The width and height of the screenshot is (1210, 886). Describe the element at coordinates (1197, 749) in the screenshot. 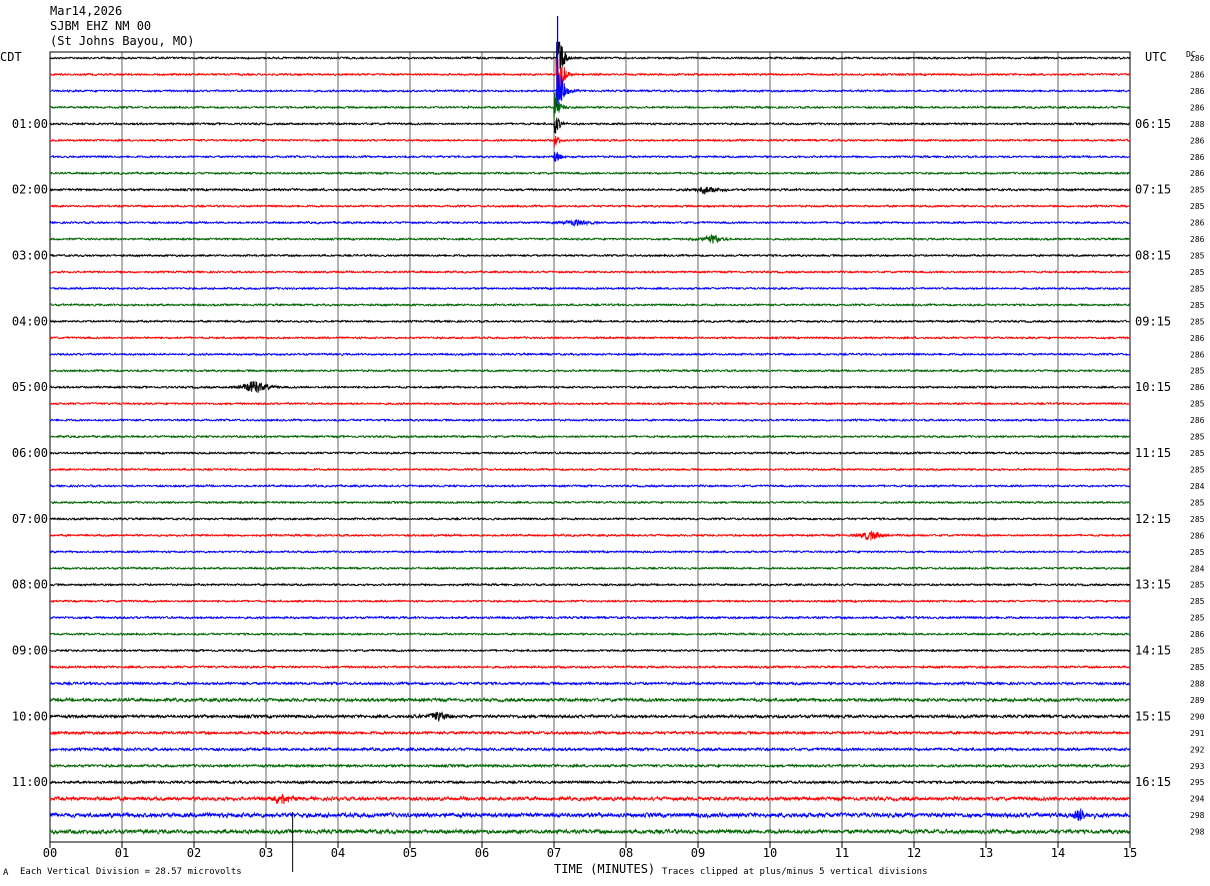

I see `dc-value: 292` at that location.